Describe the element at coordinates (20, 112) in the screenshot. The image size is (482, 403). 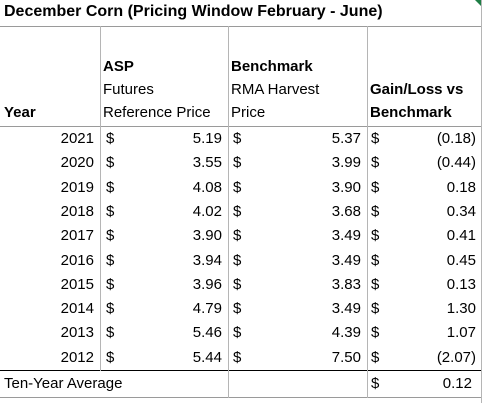
I see `header-year: Year` at that location.